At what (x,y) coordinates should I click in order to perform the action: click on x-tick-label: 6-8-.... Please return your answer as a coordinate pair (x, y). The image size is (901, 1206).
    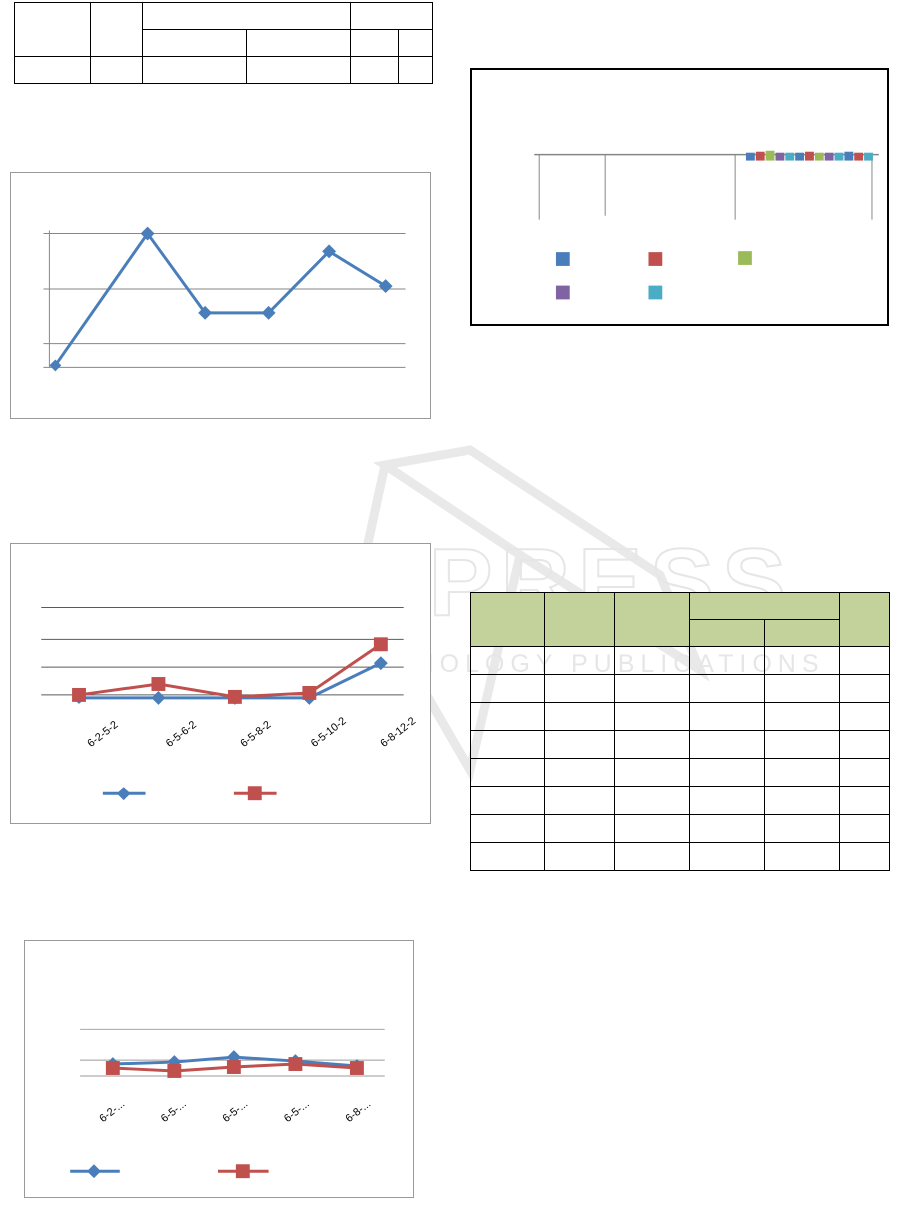
    Looking at the image, I should click on (358, 1111).